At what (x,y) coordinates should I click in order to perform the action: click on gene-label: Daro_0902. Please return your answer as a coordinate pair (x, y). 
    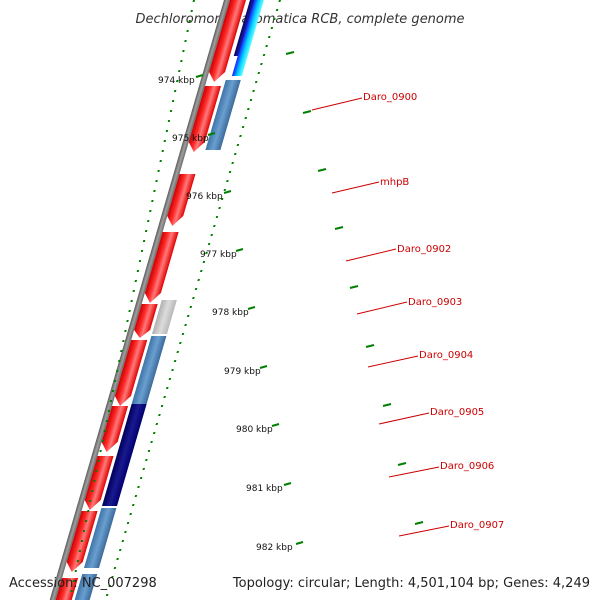
    Looking at the image, I should click on (424, 249).